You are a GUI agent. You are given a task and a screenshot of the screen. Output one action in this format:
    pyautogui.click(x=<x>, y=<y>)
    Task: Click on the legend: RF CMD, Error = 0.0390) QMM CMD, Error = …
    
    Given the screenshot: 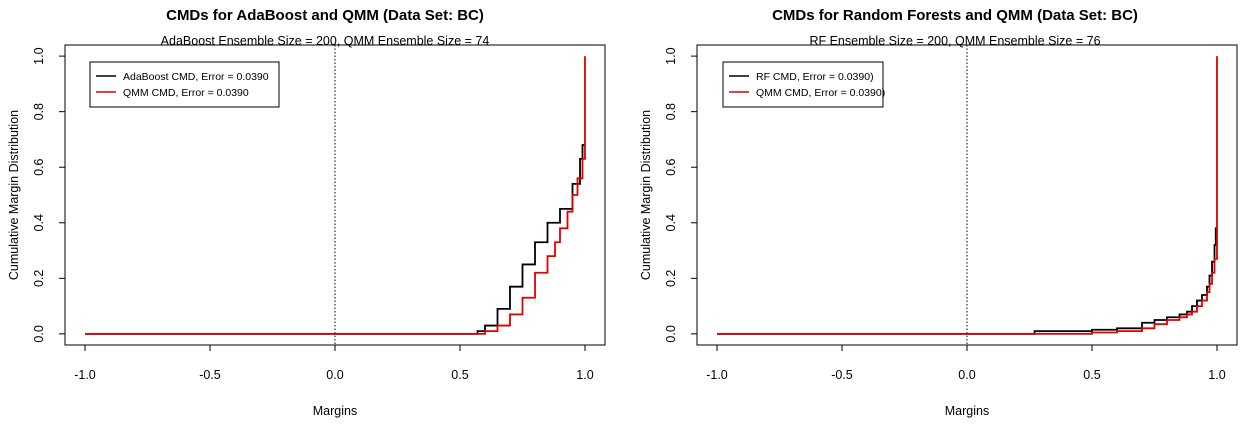 What is the action you would take?
    pyautogui.click(x=803, y=84)
    